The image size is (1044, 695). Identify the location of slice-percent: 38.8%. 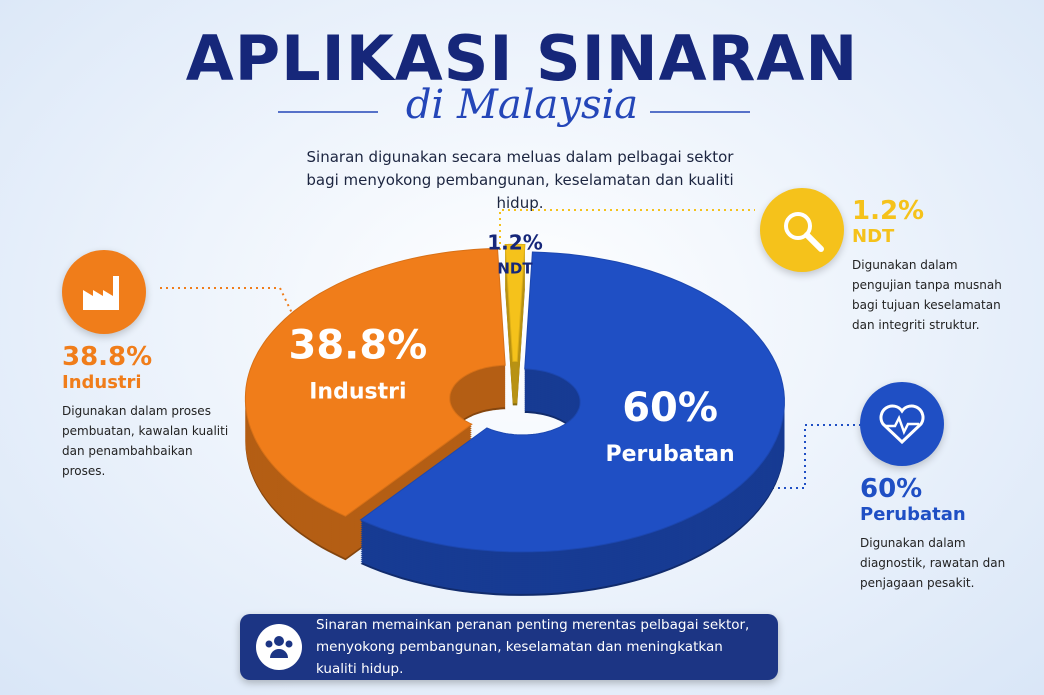
(357, 345).